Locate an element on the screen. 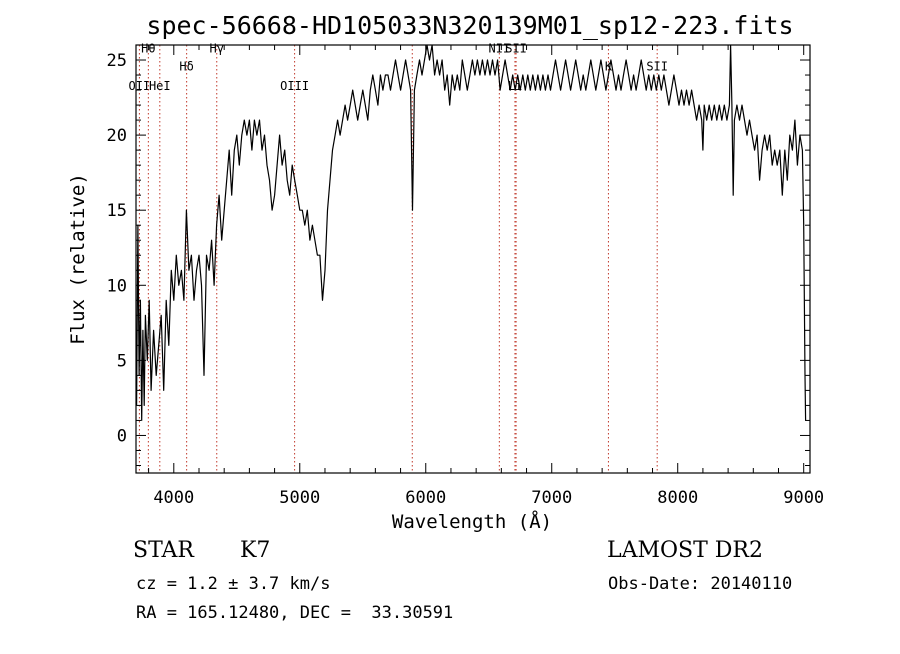 This screenshot has width=900, height=654. line-marker-label: Hγ is located at coordinates (217, 49).